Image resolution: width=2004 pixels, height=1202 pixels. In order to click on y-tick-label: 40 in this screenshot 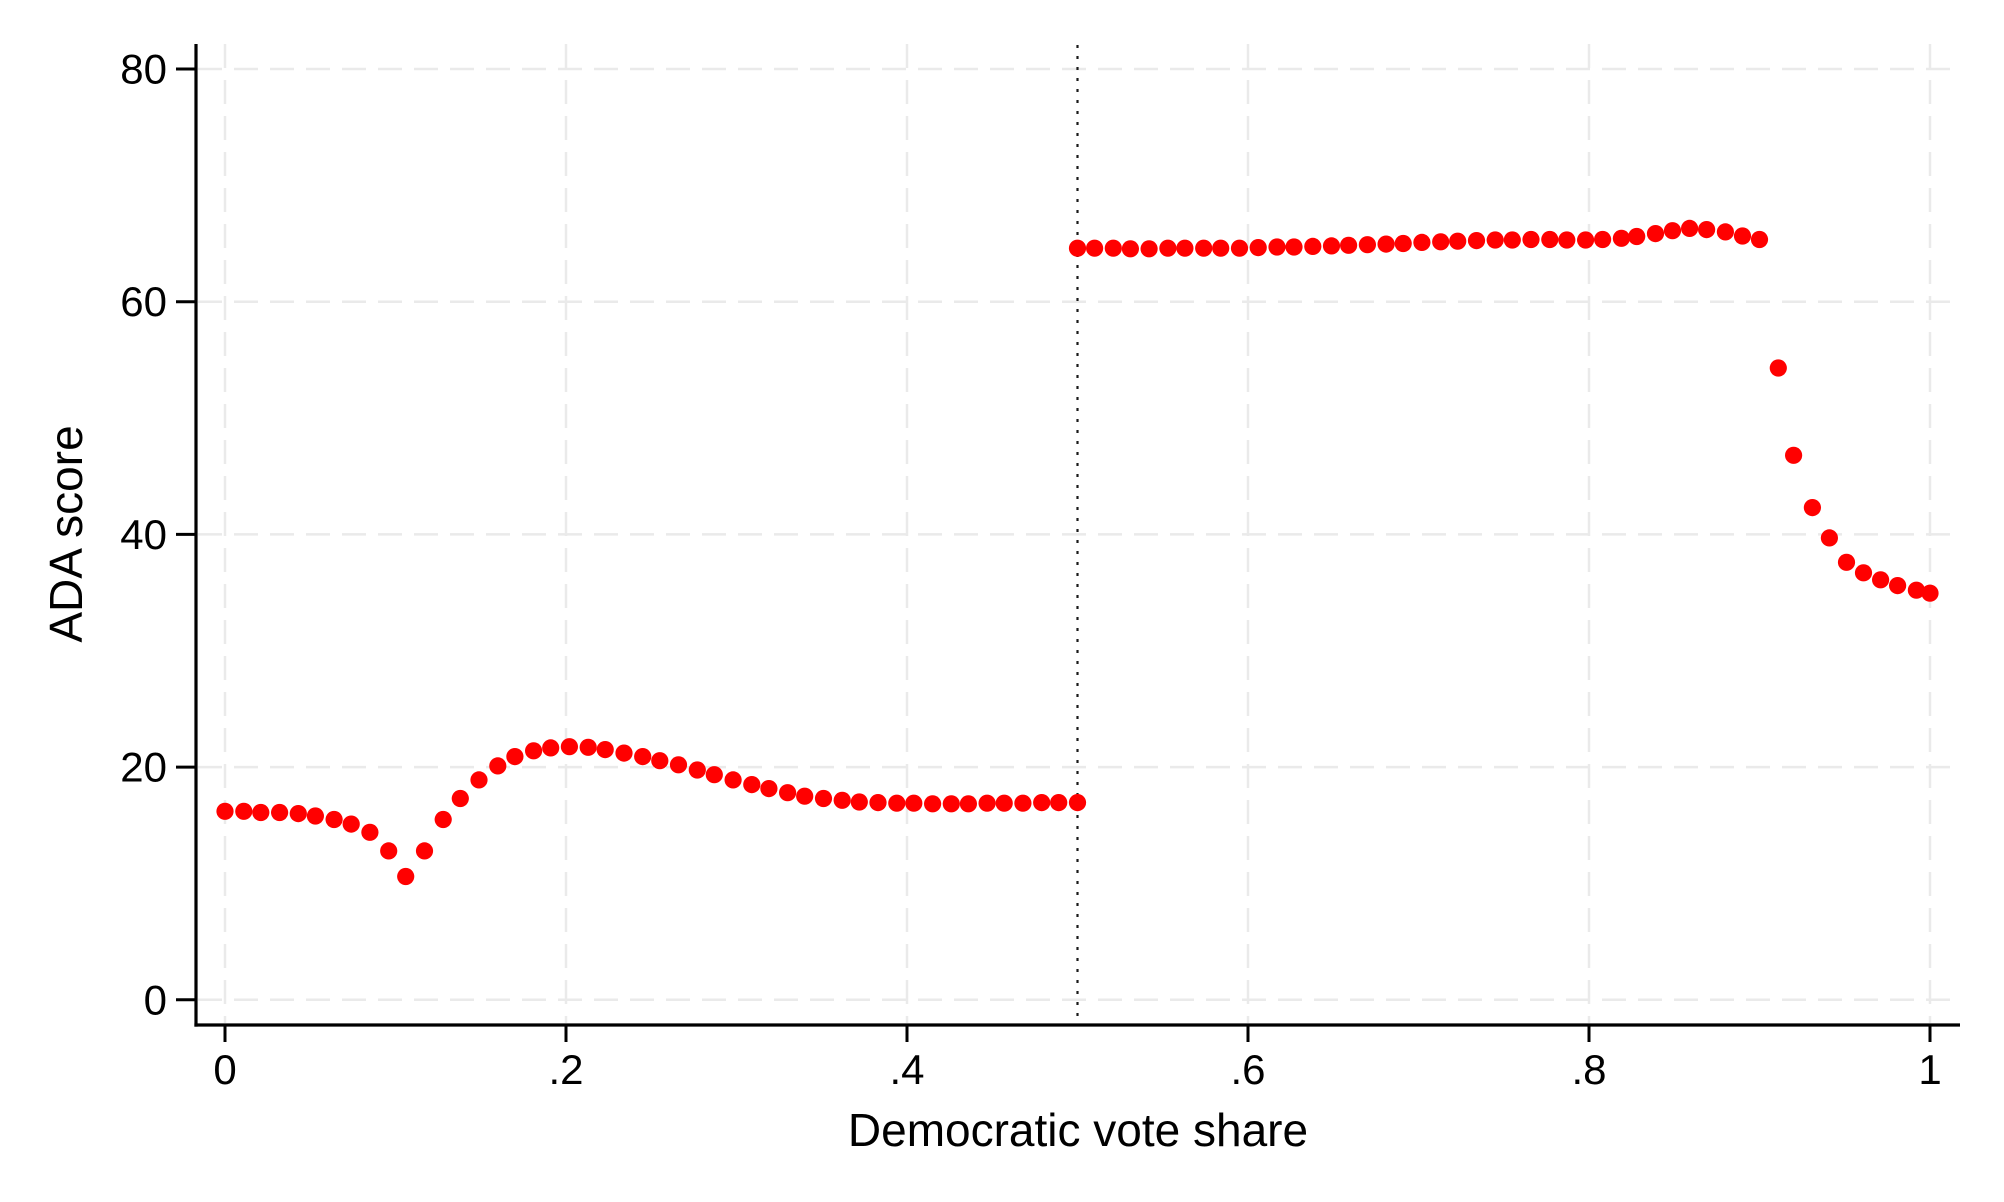, I will do `click(143, 534)`.